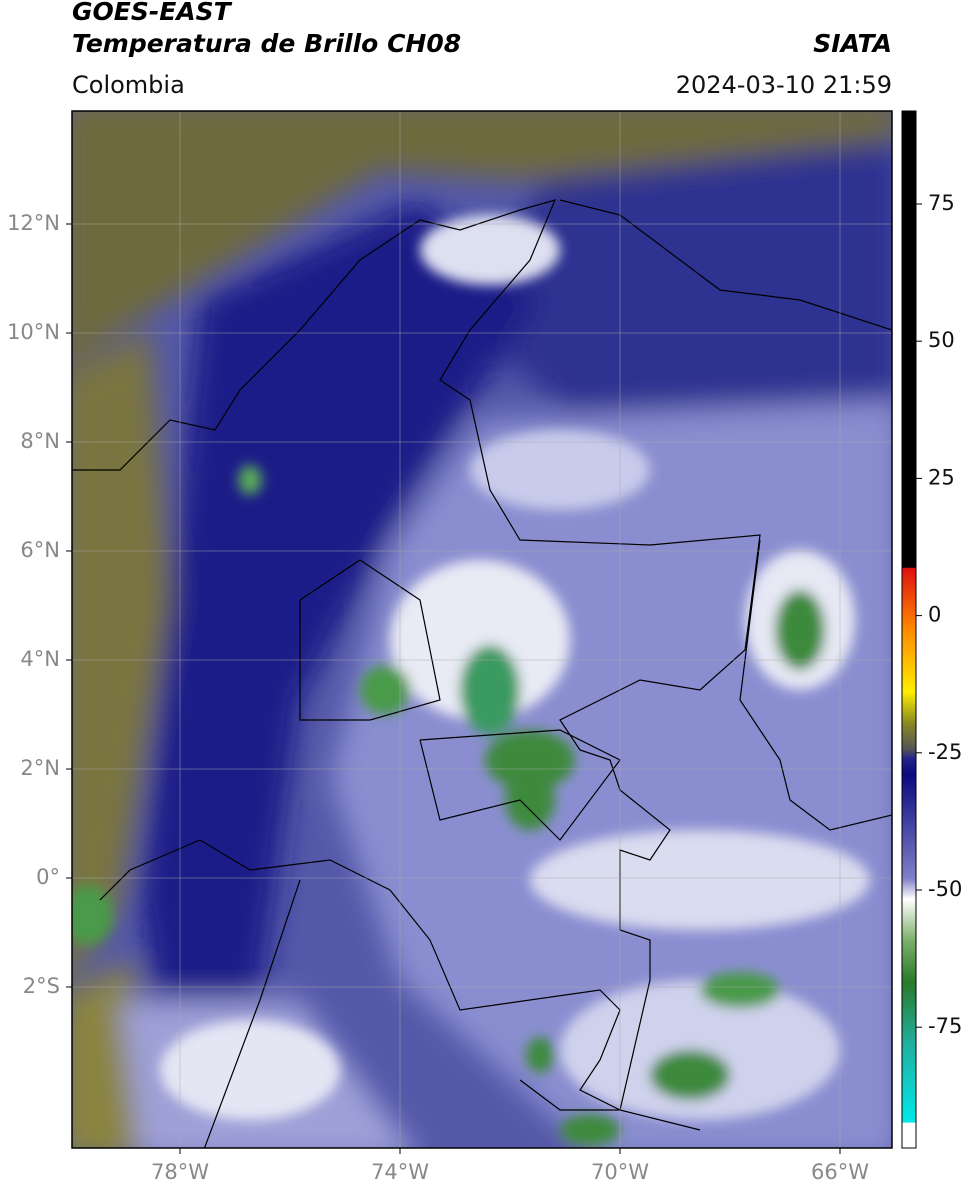 The height and width of the screenshot is (1190, 966). I want to click on region: Colombia, so click(128, 85).